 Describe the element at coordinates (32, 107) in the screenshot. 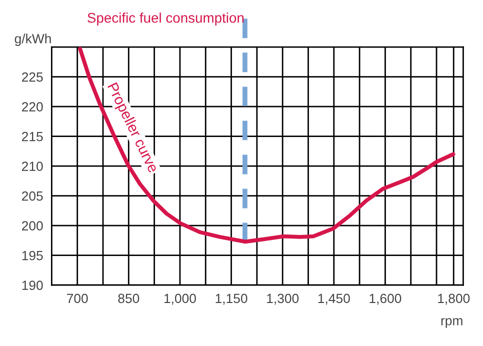

I see `y-tick-label: 220` at that location.